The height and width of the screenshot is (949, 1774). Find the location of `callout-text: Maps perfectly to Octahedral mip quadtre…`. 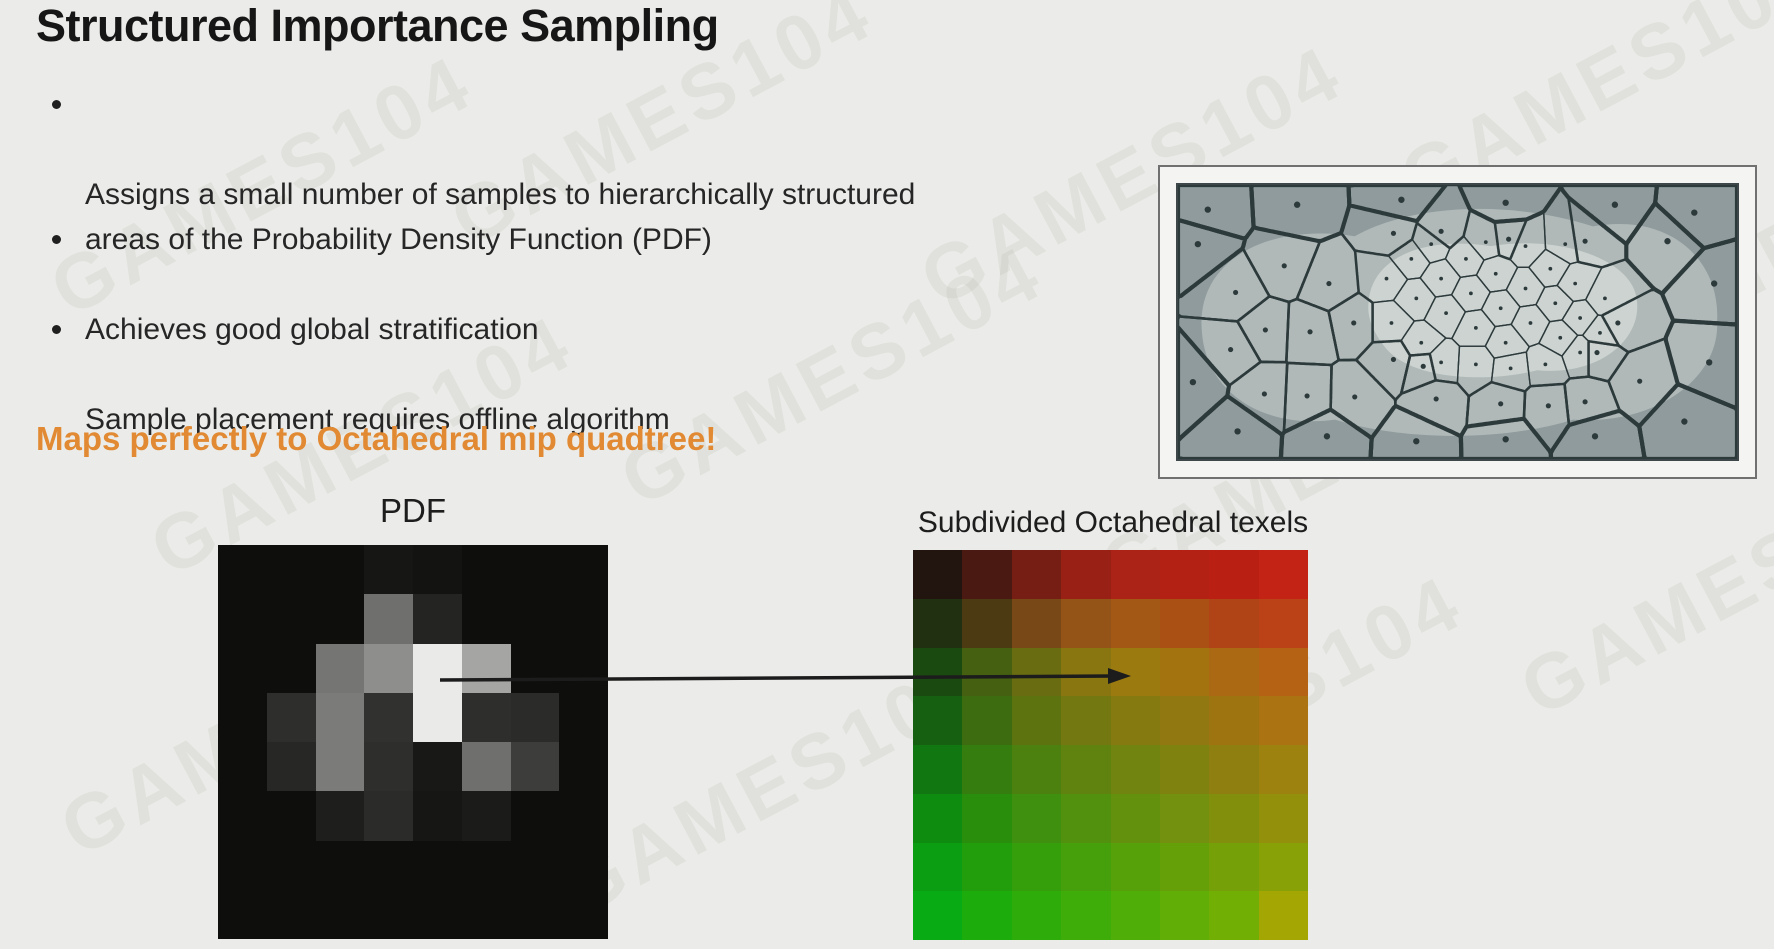

callout-text: Maps perfectly to Octahedral mip quadtre… is located at coordinates (376, 438).